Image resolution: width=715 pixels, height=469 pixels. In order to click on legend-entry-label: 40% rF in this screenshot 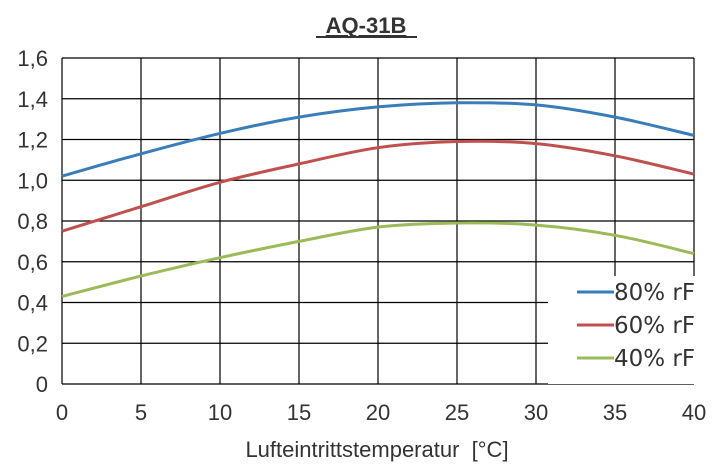, I will do `click(654, 359)`.